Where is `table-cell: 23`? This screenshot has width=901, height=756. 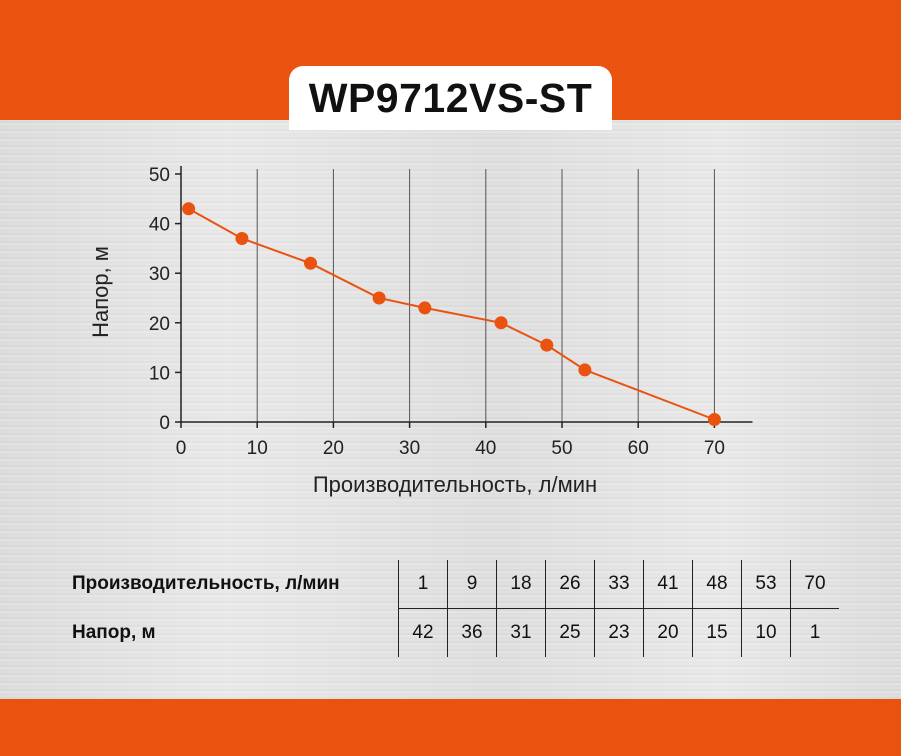 table-cell: 23 is located at coordinates (619, 632).